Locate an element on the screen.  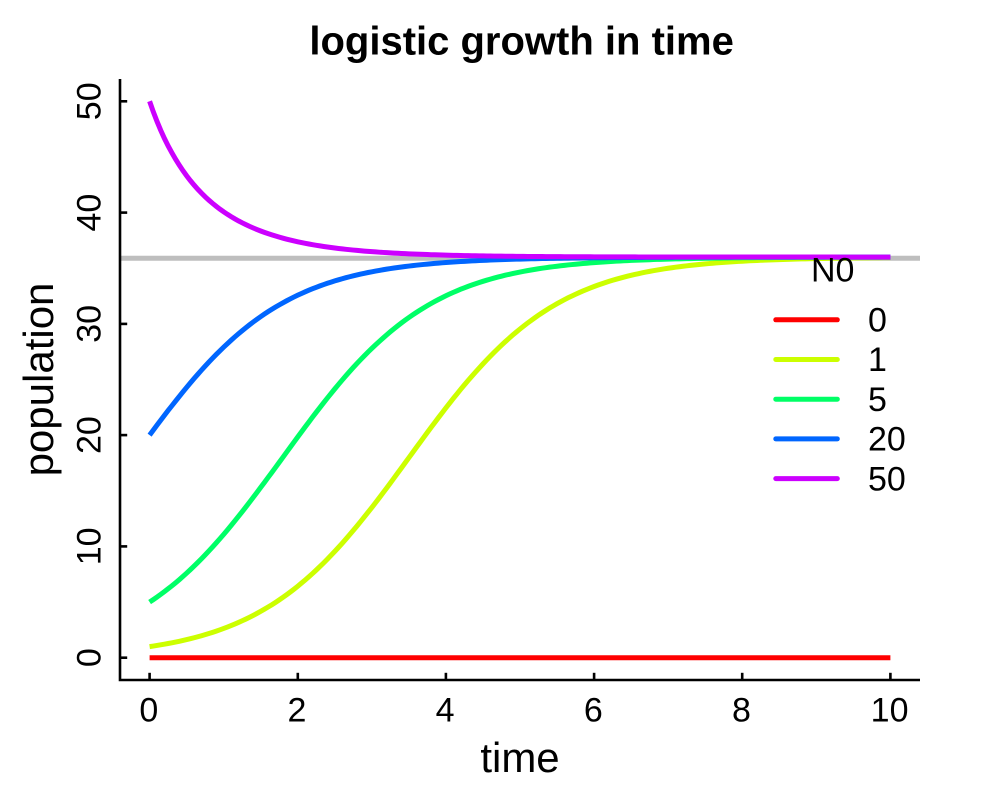
svg-text: 1 is located at coordinates (877, 360).